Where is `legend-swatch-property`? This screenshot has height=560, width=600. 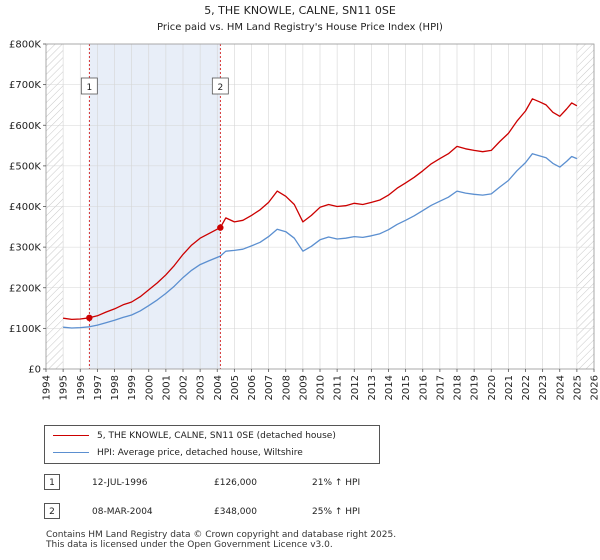 legend-swatch-property is located at coordinates (71, 435).